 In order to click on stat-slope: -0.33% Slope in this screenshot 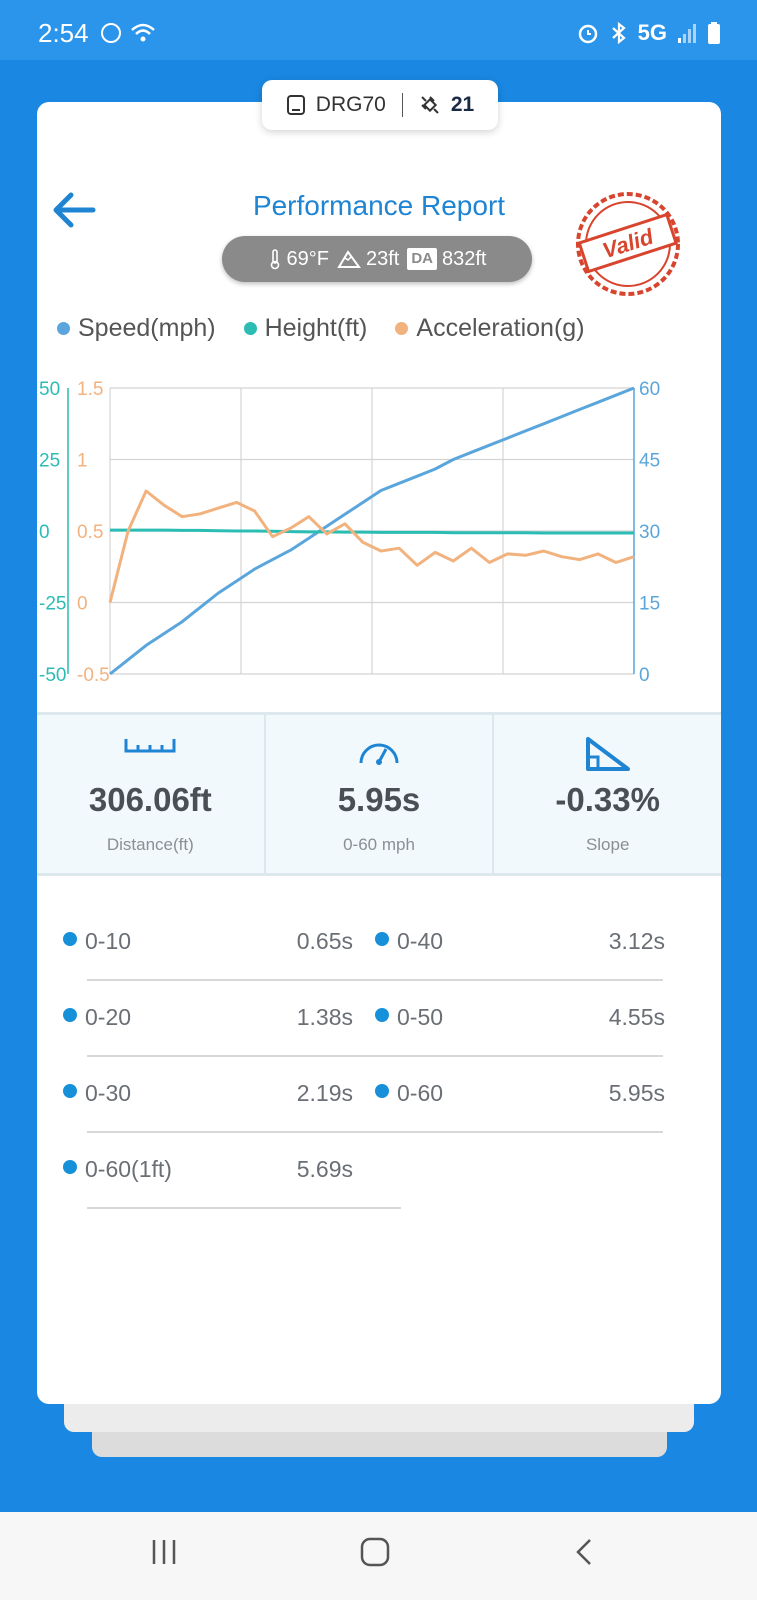, I will do `click(606, 794)`.